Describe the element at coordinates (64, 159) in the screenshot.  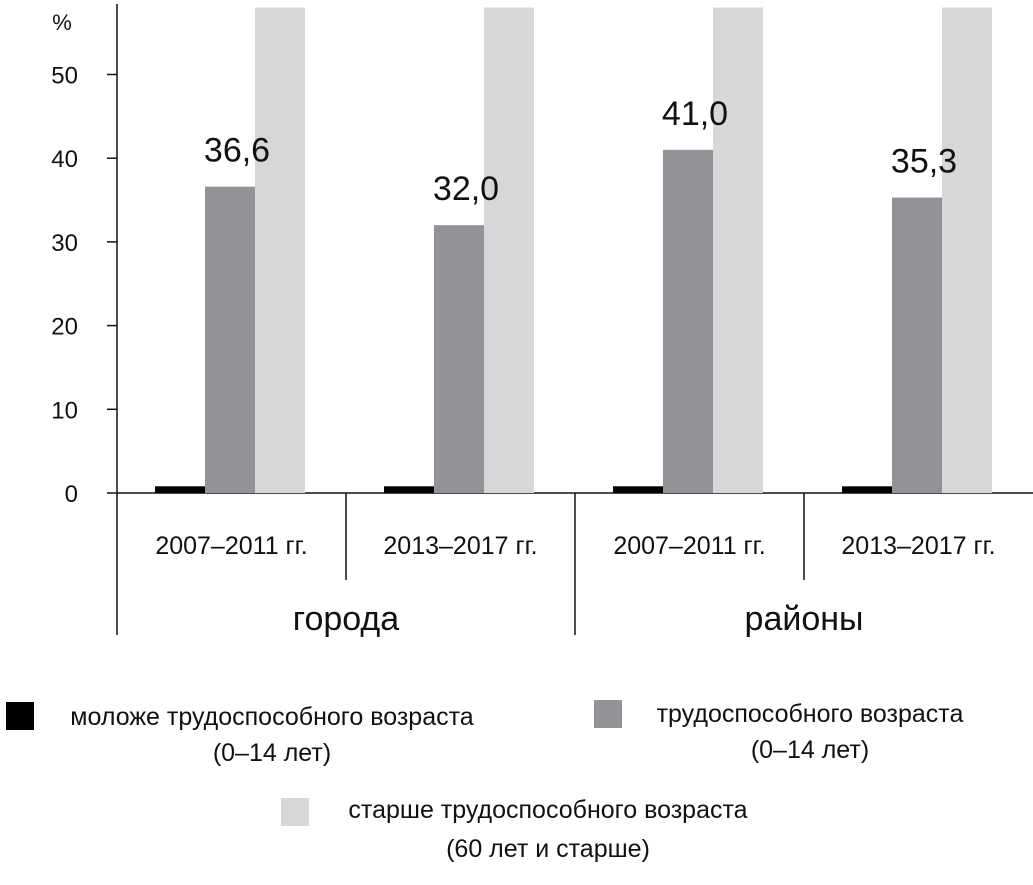
I see `y-tick-label: 40` at that location.